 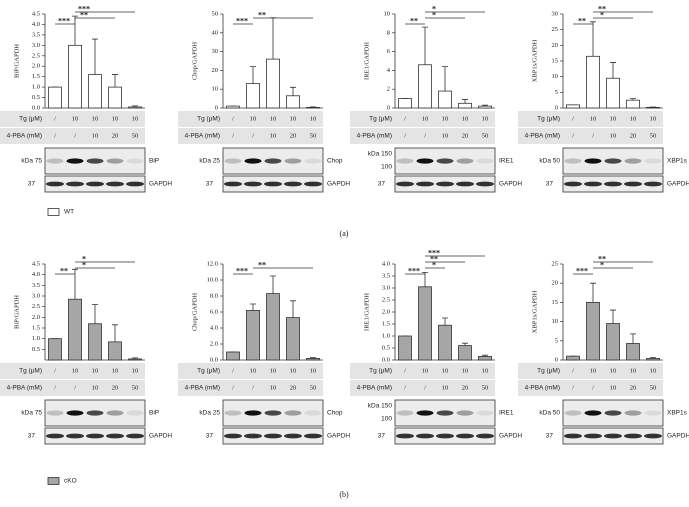 I want to click on blot-loading-label: GAPDH, so click(x=160, y=436).